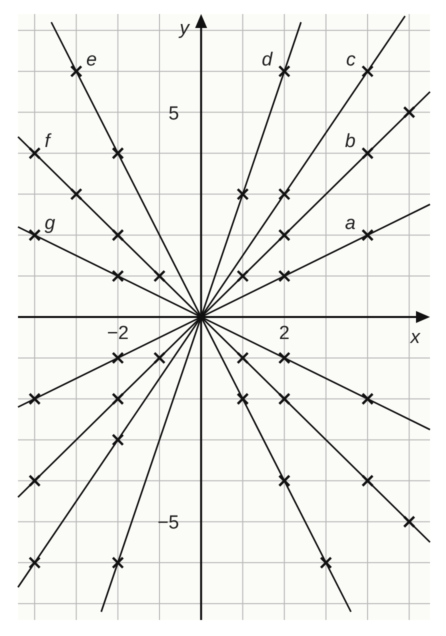 The height and width of the screenshot is (636, 446). Describe the element at coordinates (416, 337) in the screenshot. I see `x-axis-title: x` at that location.